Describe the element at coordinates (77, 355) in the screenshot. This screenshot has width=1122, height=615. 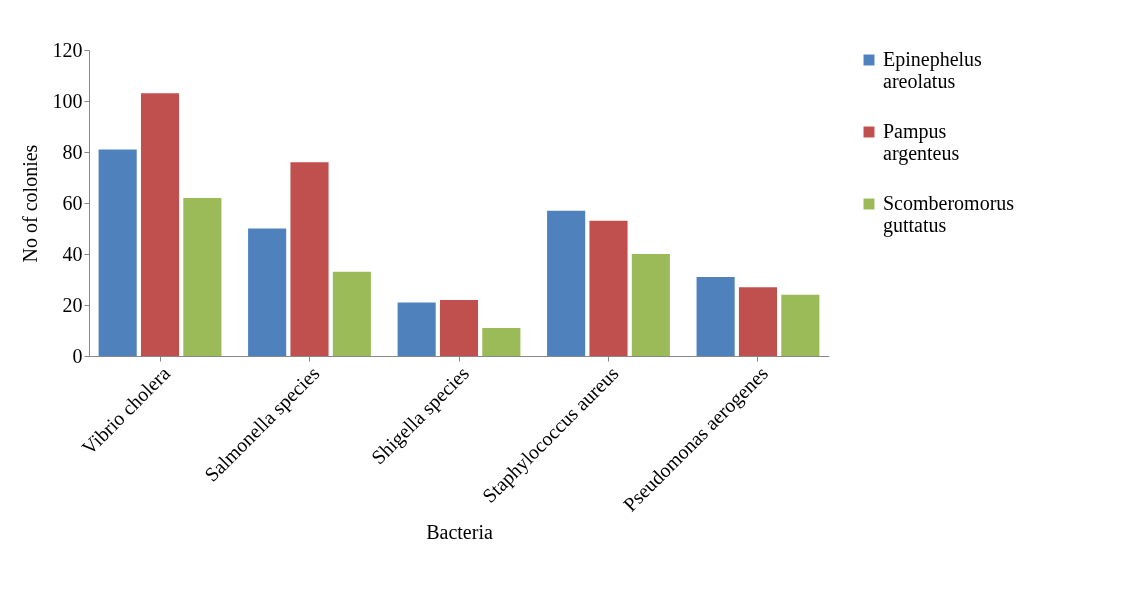
I see `y-tick-label: 0` at that location.